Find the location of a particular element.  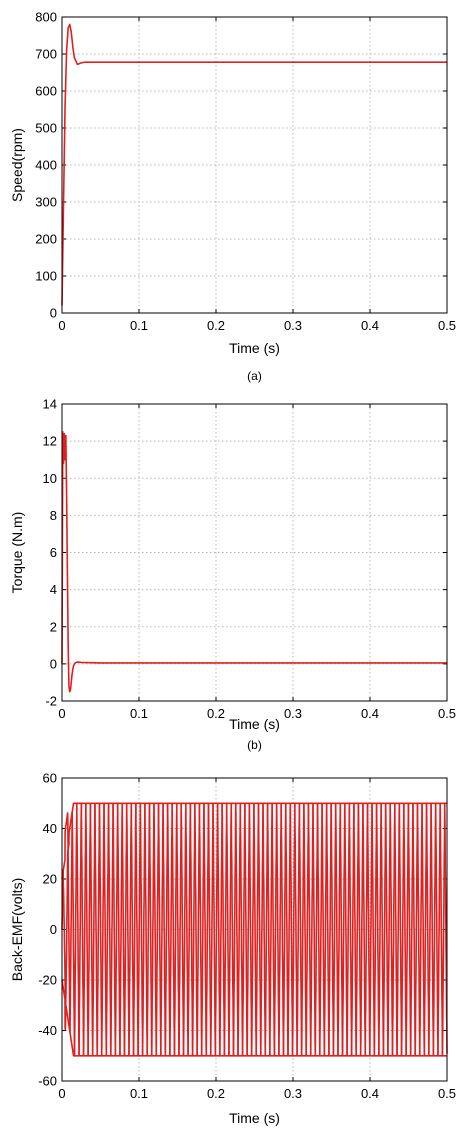

panel-caption: (a) is located at coordinates (254, 376).